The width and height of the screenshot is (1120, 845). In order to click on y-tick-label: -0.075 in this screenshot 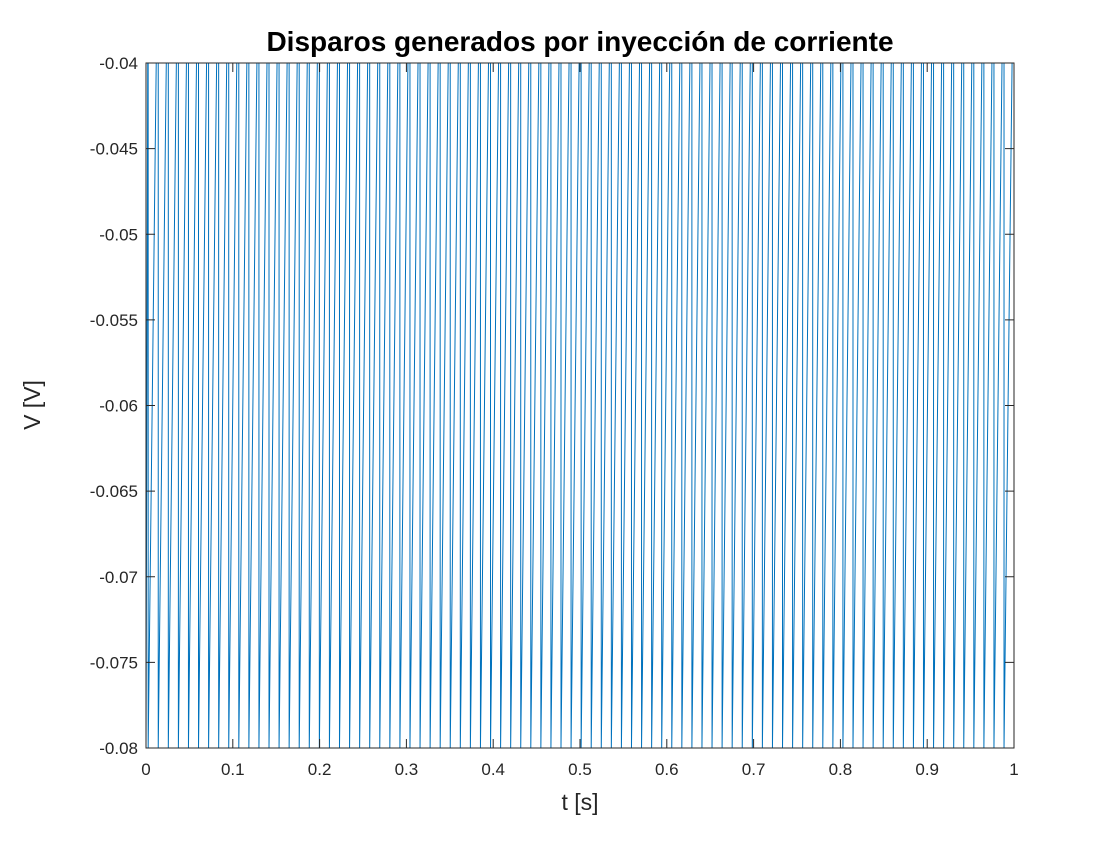, I will do `click(114, 662)`.